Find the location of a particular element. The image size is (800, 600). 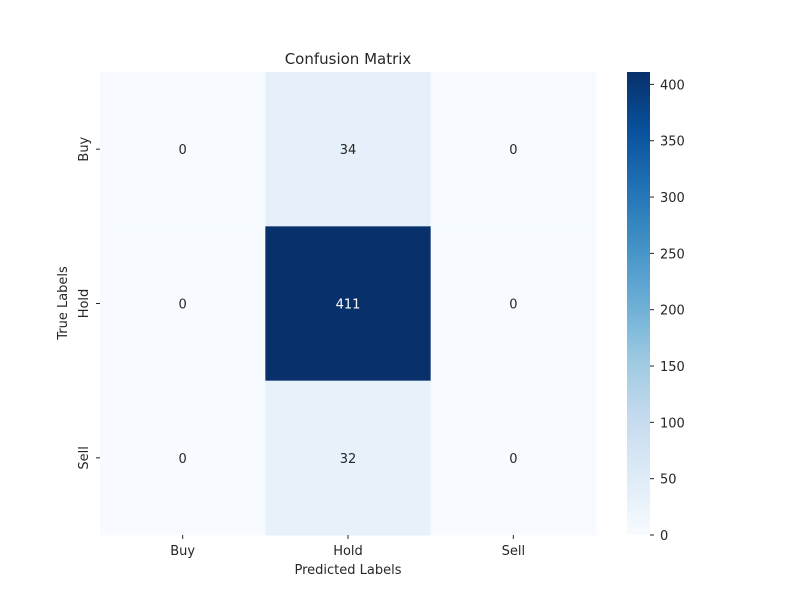

x-tick-label: Buy is located at coordinates (182, 551).